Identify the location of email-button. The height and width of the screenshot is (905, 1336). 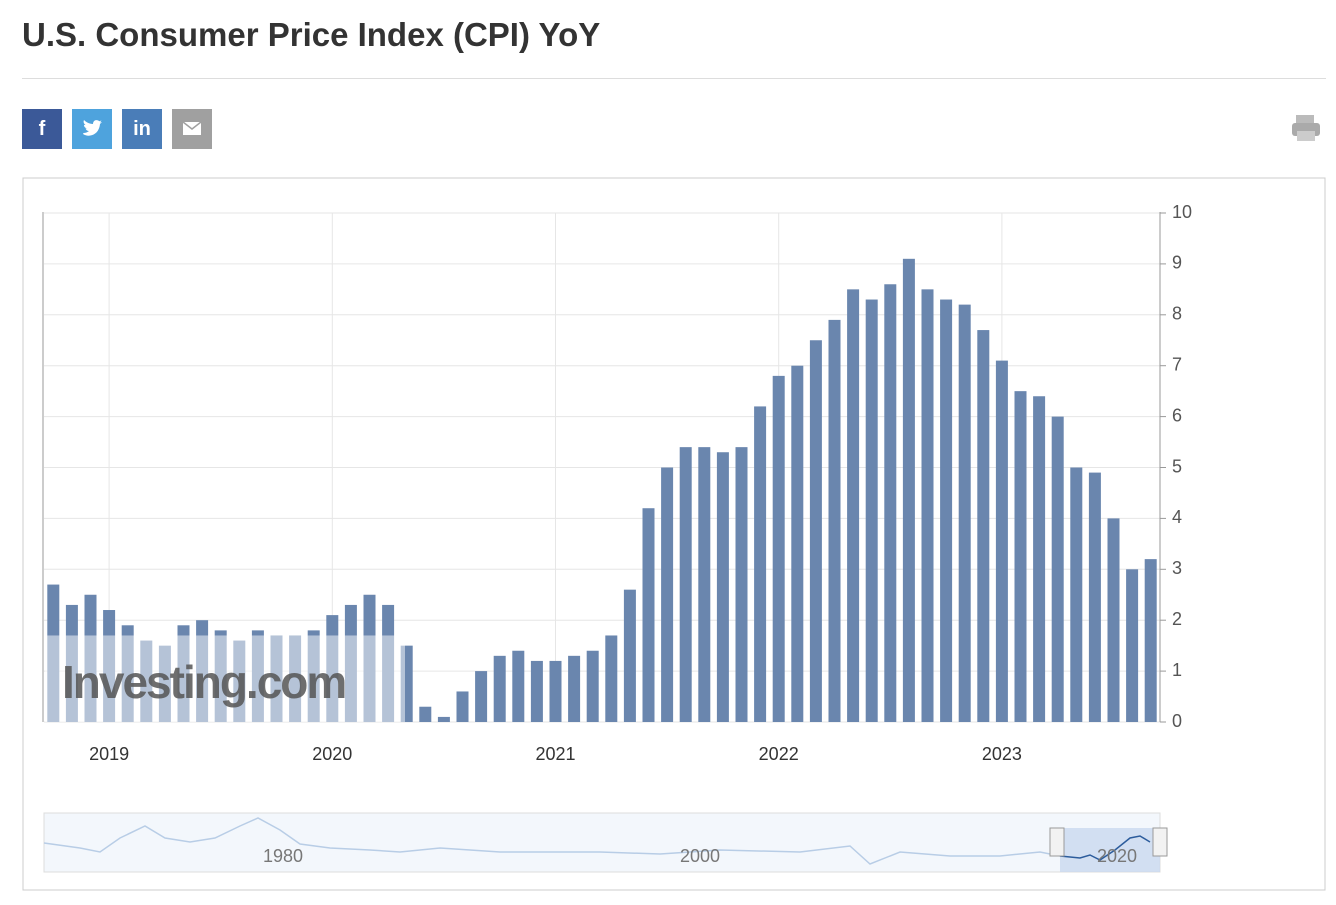
(192, 129).